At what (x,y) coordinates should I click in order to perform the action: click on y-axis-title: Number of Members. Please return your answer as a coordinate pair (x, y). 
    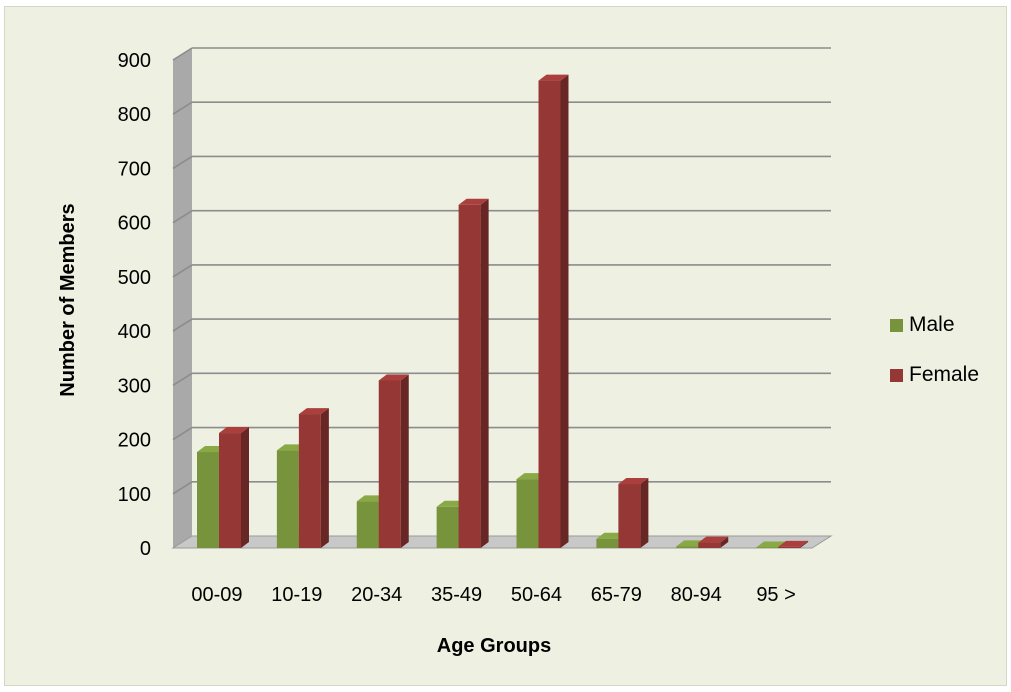
    Looking at the image, I should click on (68, 299).